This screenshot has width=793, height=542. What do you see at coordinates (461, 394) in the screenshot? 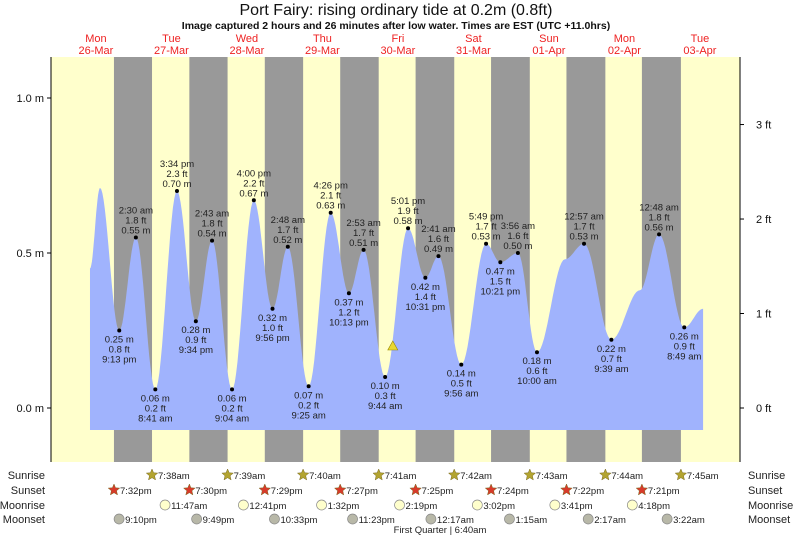
I see `low-tide-time: 9:56 am` at bounding box center [461, 394].